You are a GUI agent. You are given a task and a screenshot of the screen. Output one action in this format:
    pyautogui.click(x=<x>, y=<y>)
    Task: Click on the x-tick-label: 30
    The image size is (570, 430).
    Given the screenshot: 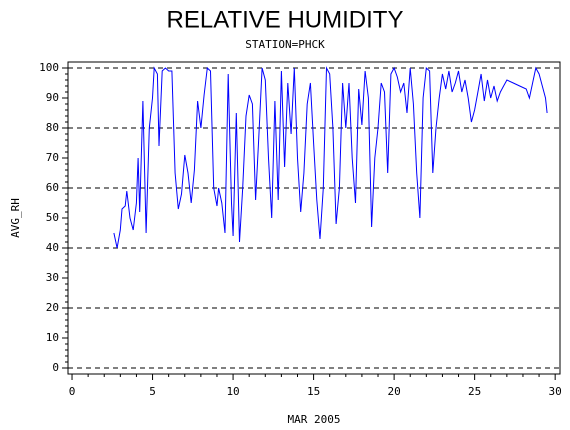 What is the action you would take?
    pyautogui.click(x=555, y=391)
    